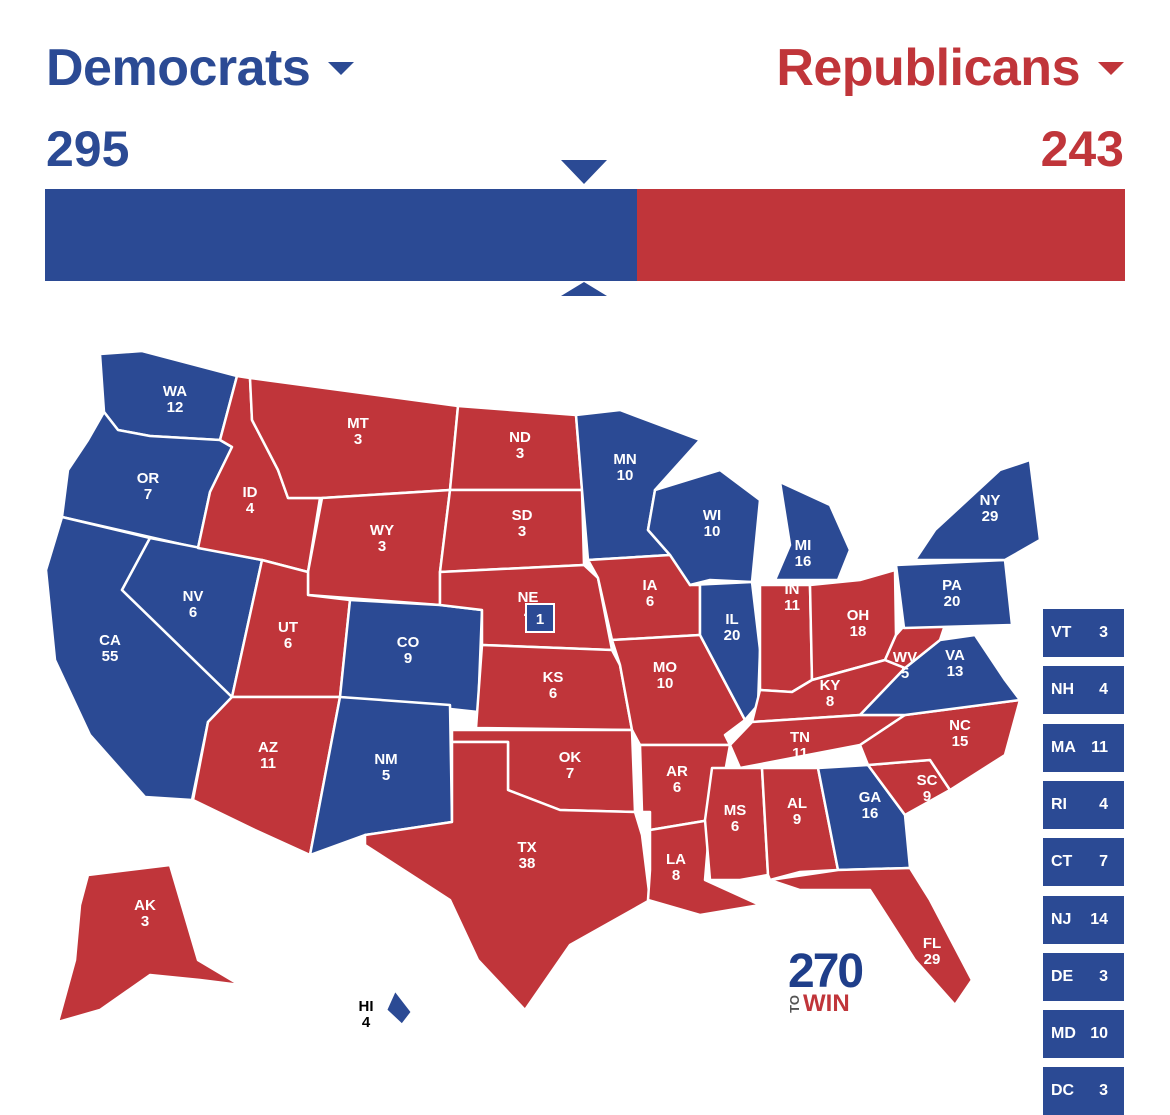 The image size is (1170, 1115). Describe the element at coordinates (1062, 862) in the screenshot. I see `small-state-abbr: CT` at that location.